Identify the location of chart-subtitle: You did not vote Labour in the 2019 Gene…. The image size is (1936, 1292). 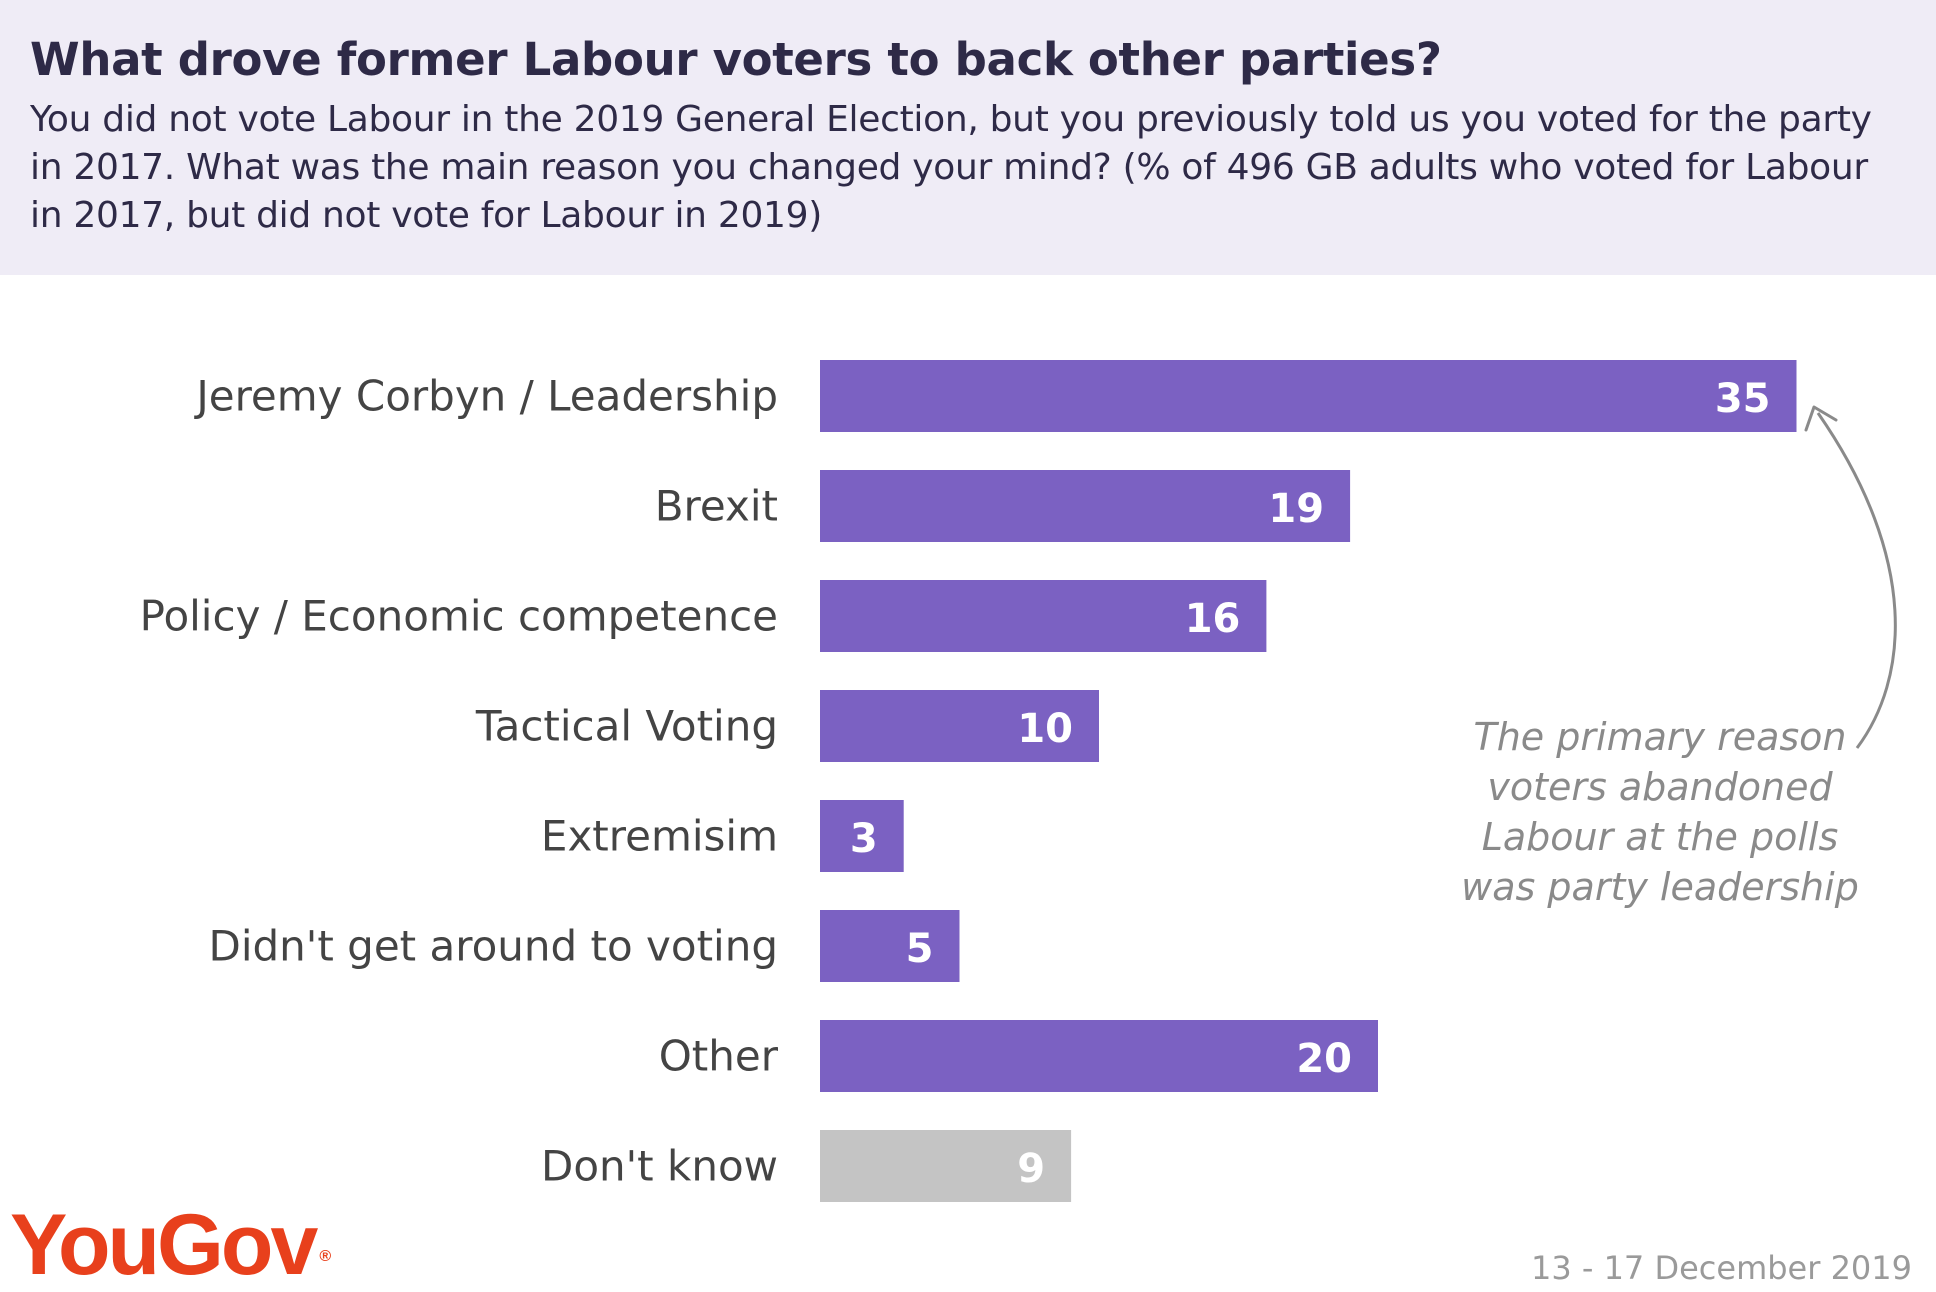
(951, 167).